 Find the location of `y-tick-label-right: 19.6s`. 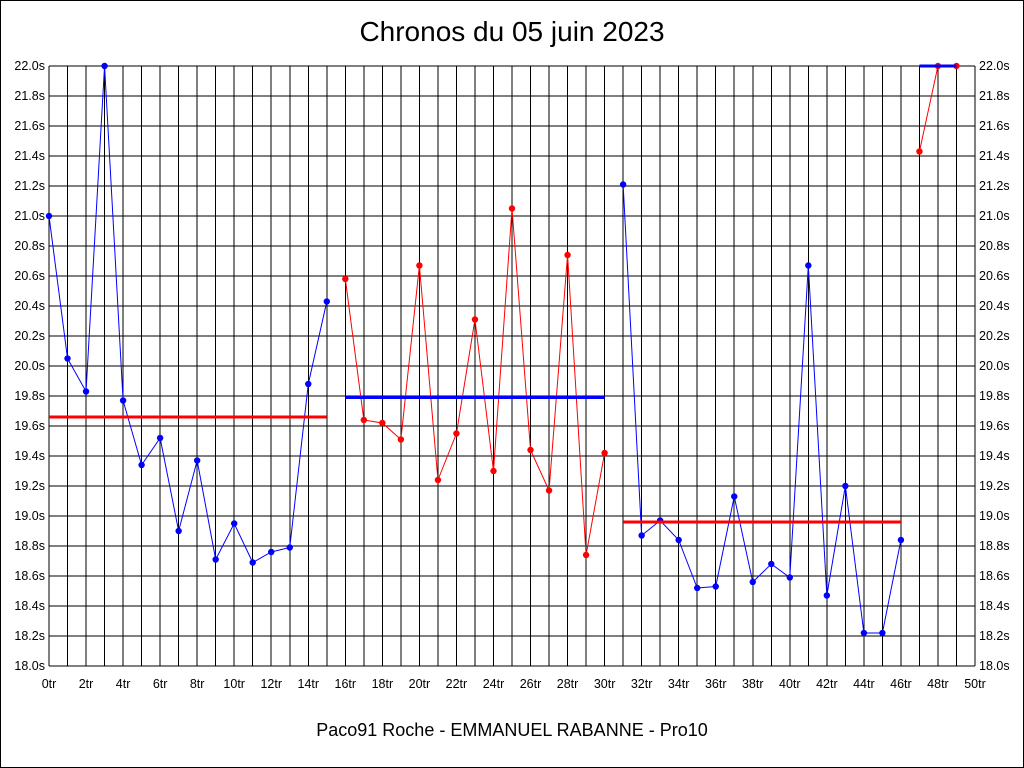

y-tick-label-right: 19.6s is located at coordinates (994, 426).